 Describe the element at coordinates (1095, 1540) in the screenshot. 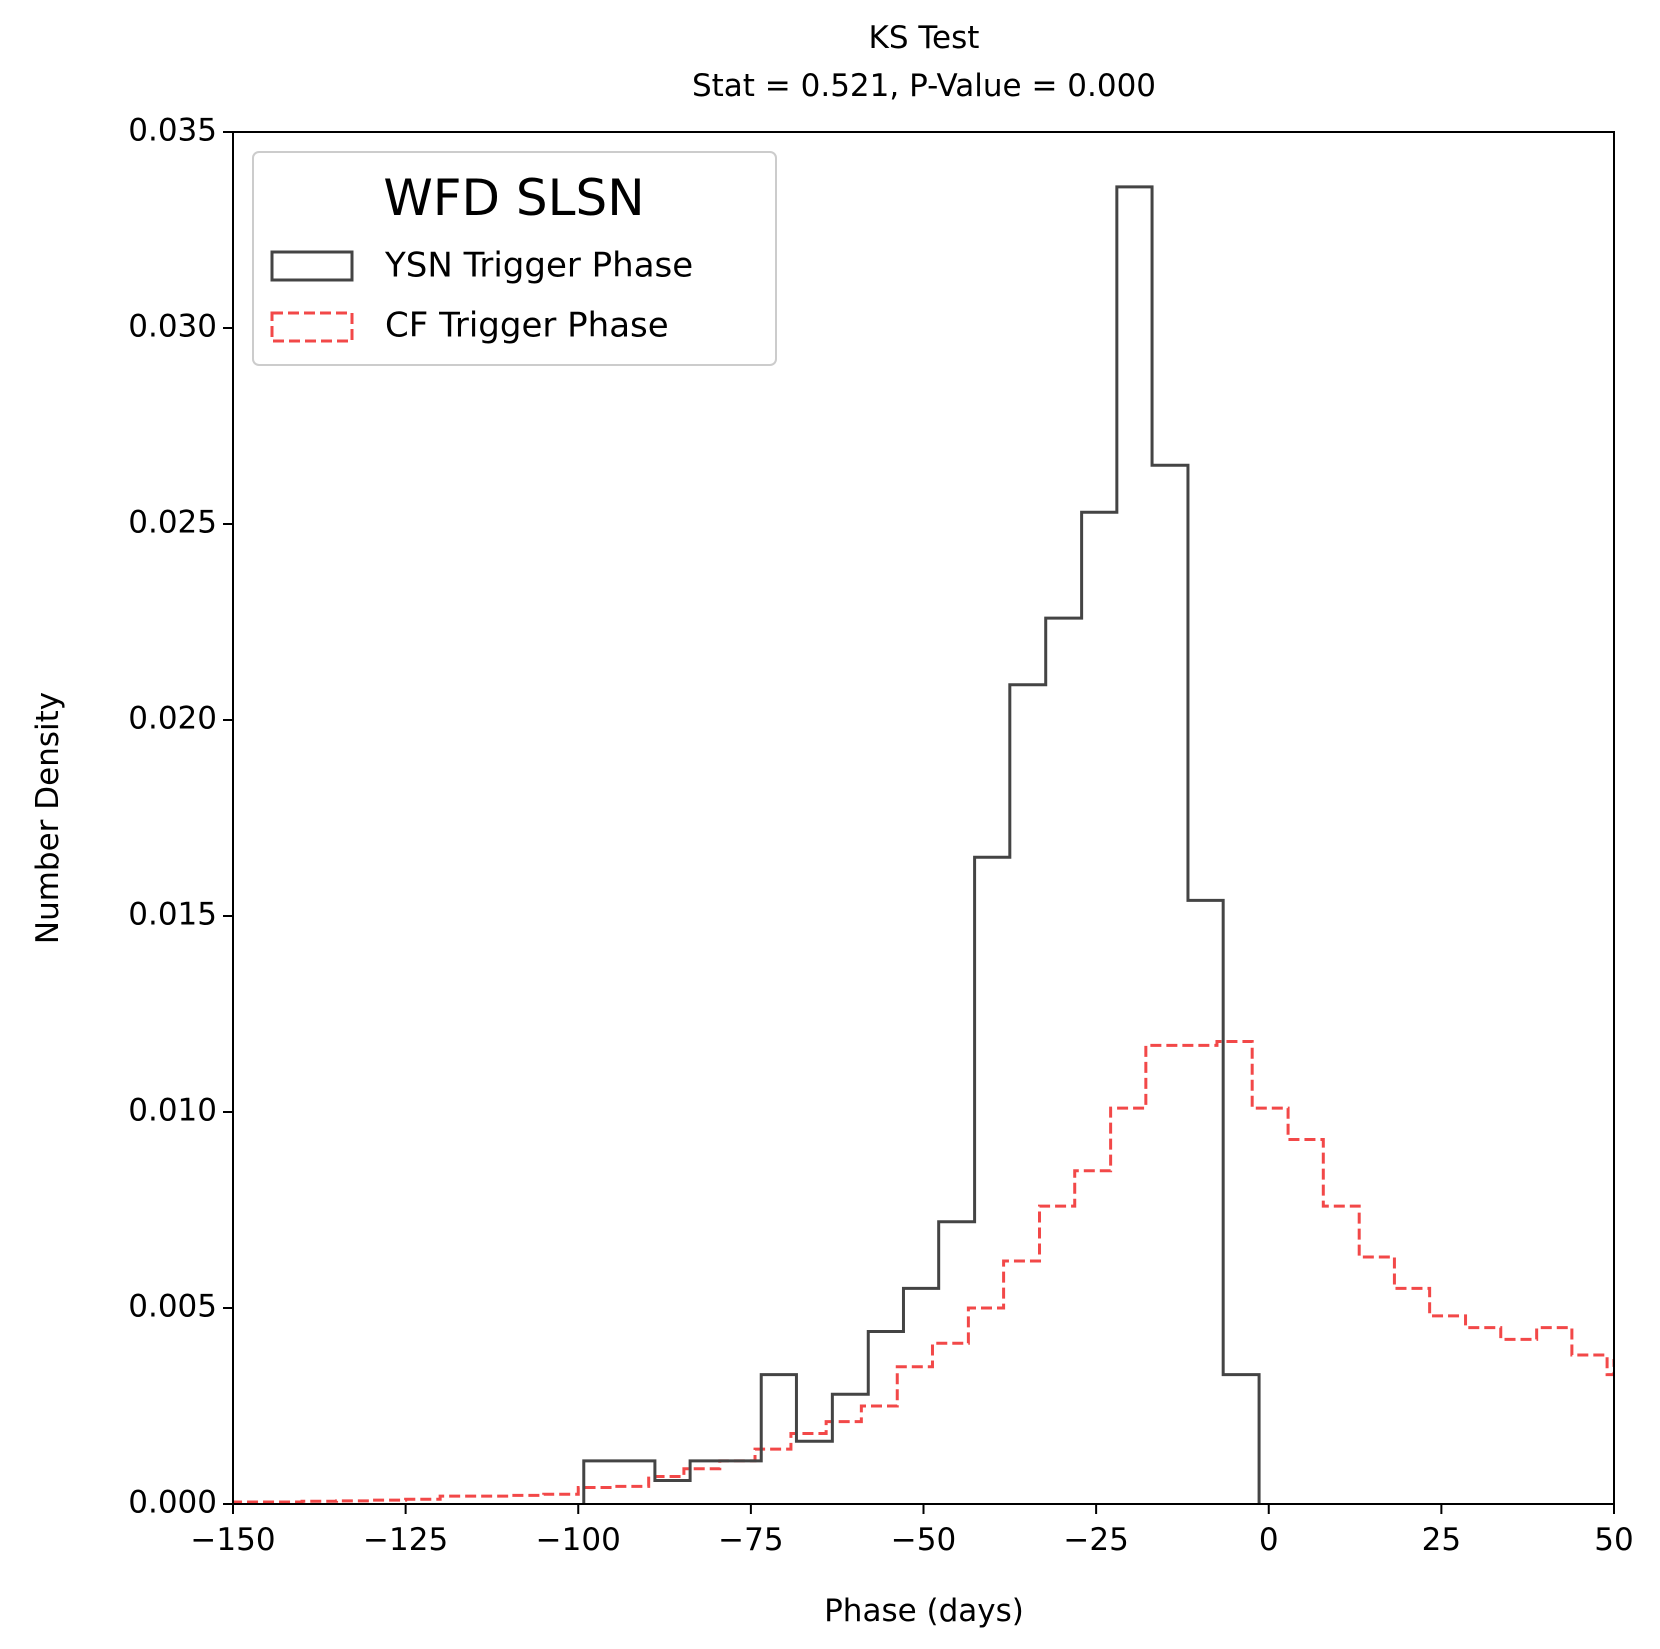

I see `x-tick-label: −25` at that location.